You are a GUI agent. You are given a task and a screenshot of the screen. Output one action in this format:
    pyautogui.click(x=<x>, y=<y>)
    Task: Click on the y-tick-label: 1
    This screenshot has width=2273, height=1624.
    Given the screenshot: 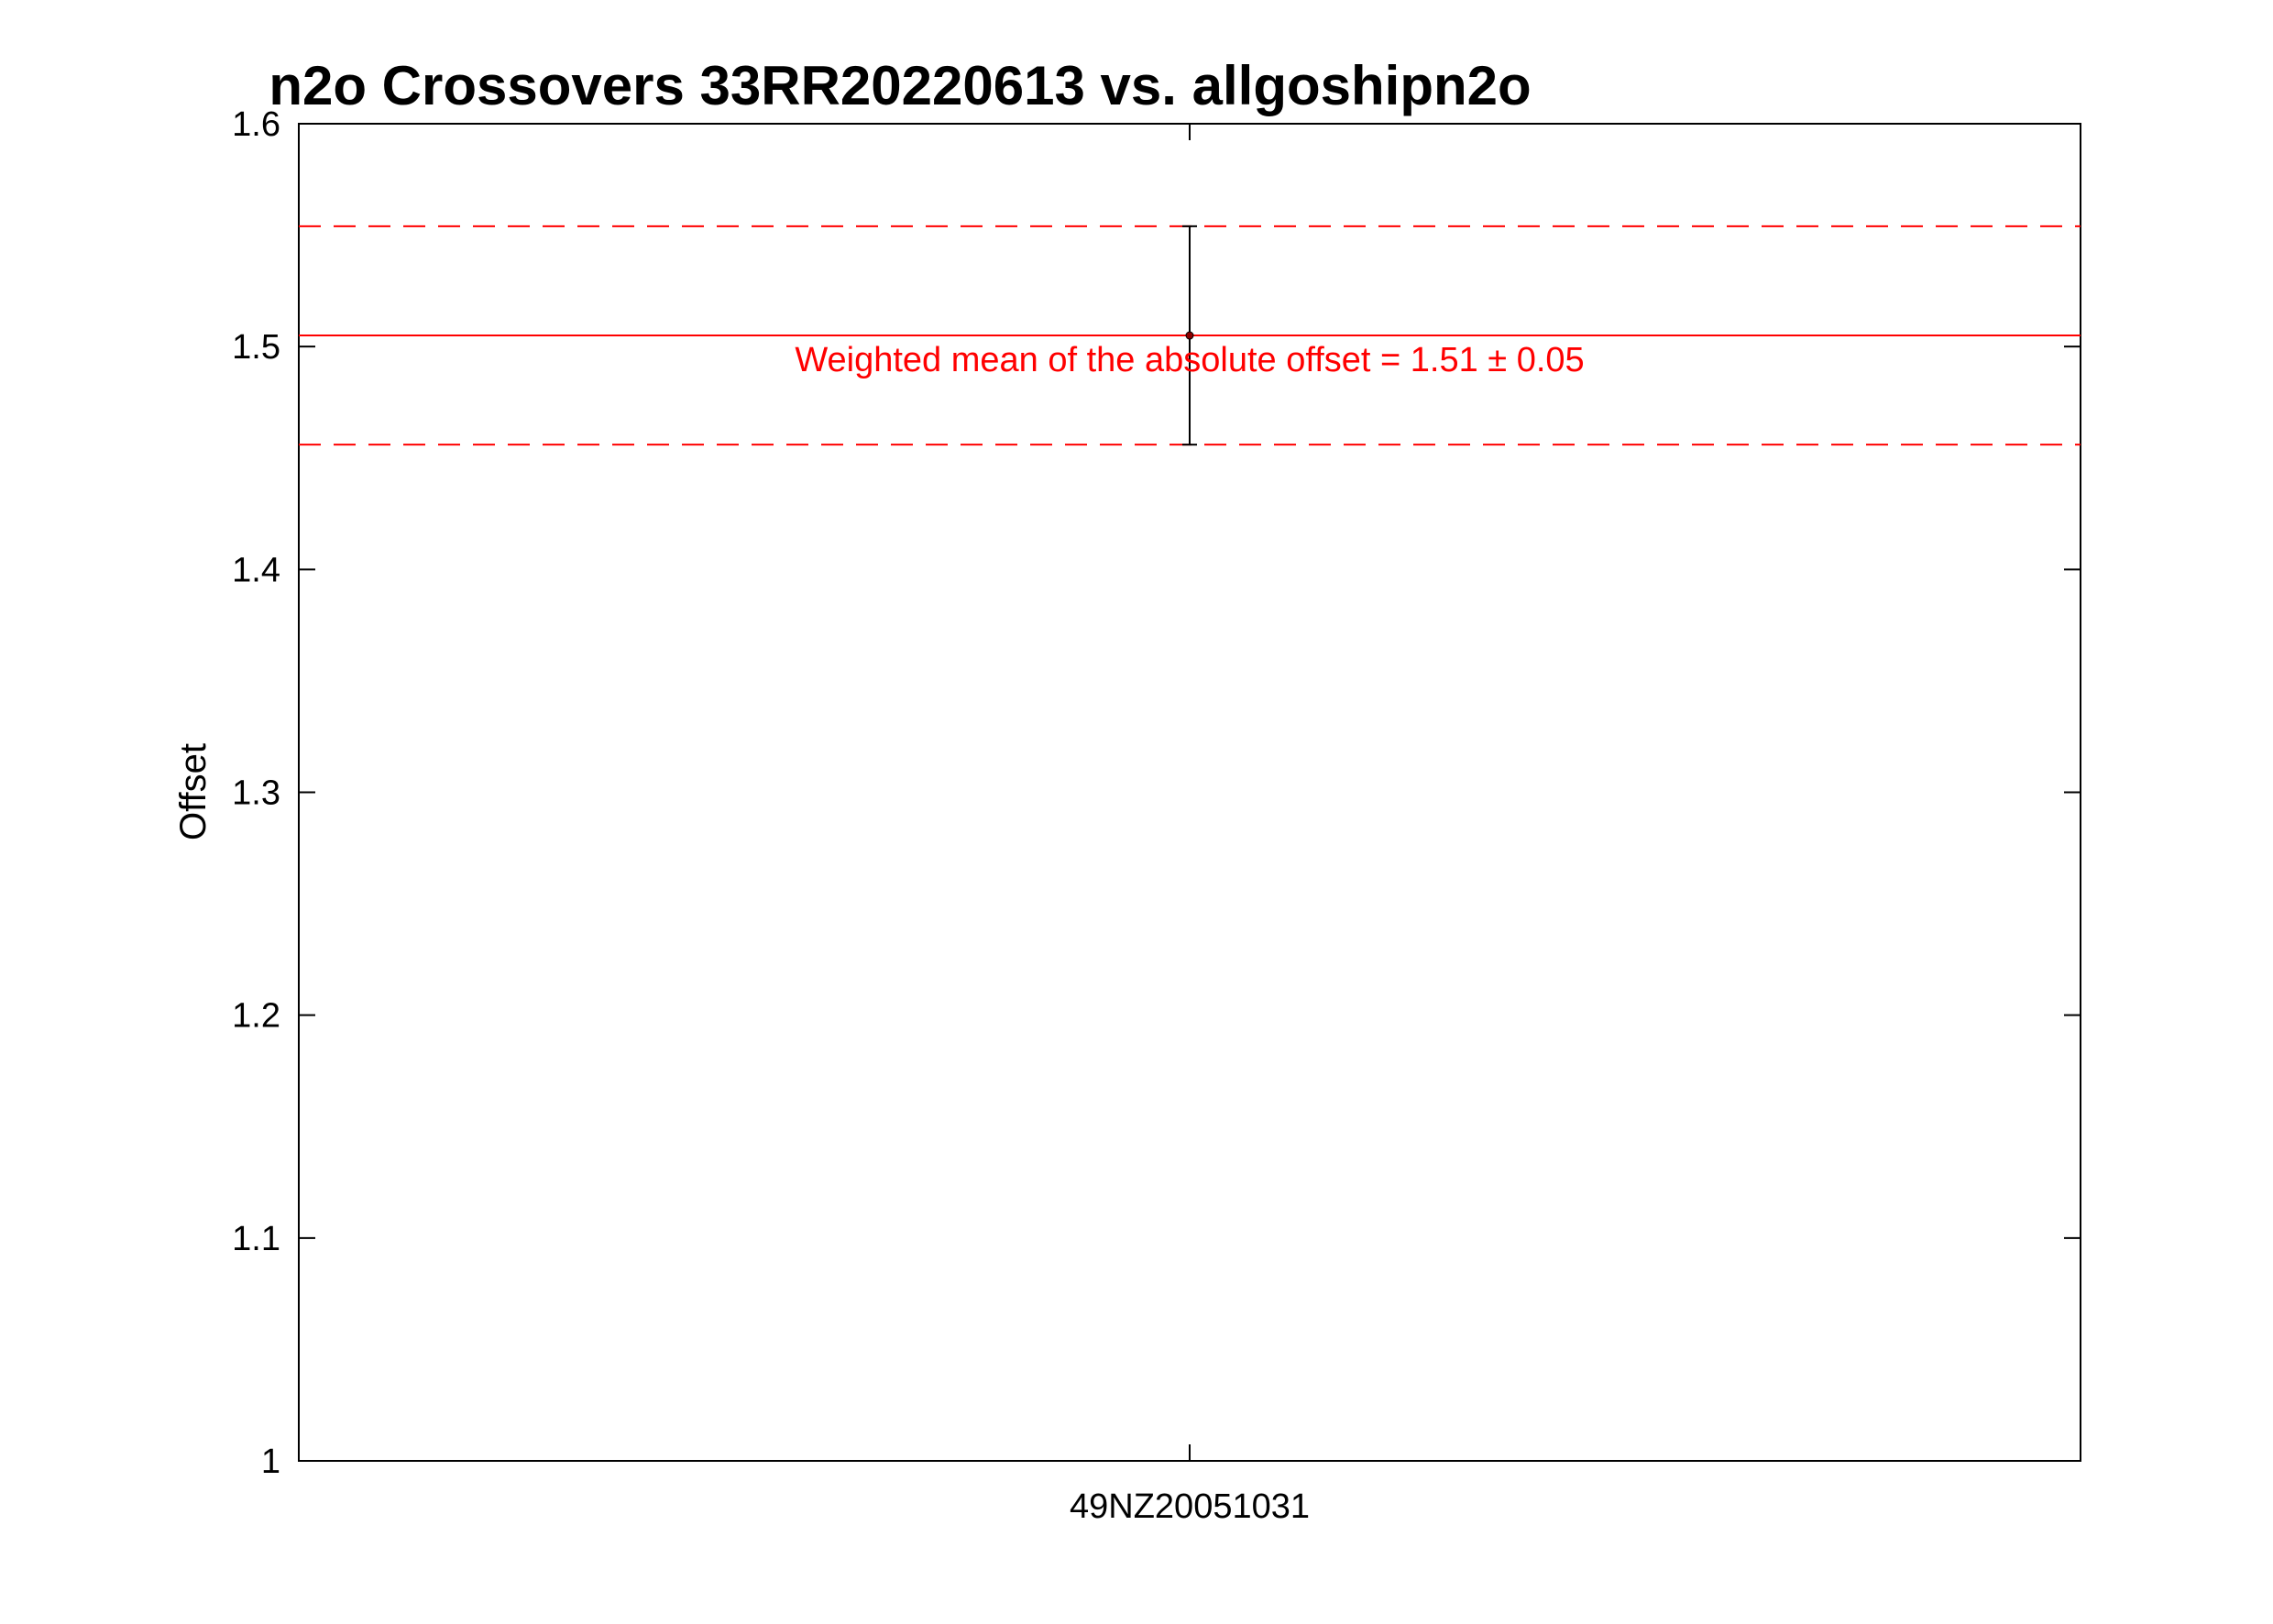 What is the action you would take?
    pyautogui.click(x=270, y=1462)
    